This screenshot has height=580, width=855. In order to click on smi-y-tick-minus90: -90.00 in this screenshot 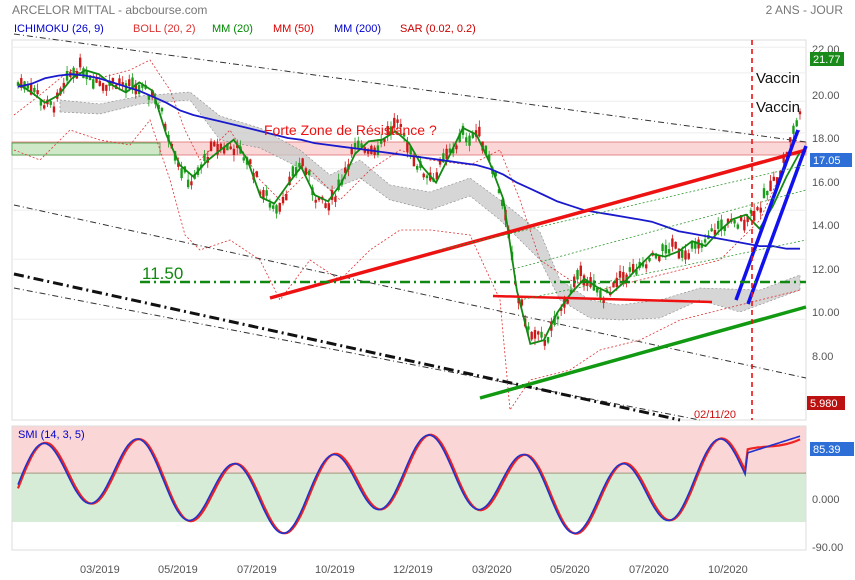, I will do `click(827, 548)`.